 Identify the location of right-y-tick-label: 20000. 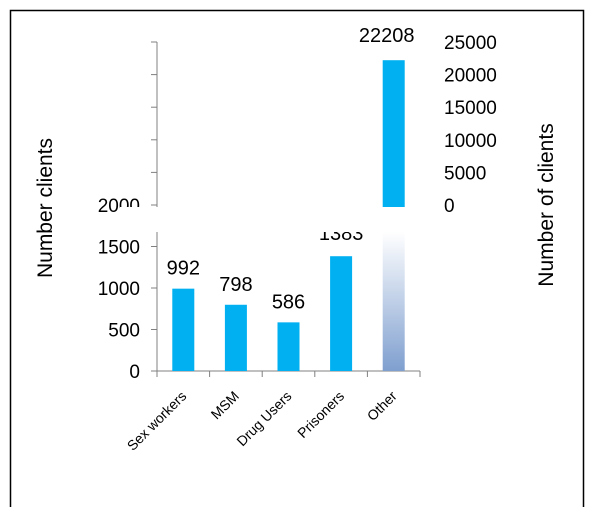
(470, 76).